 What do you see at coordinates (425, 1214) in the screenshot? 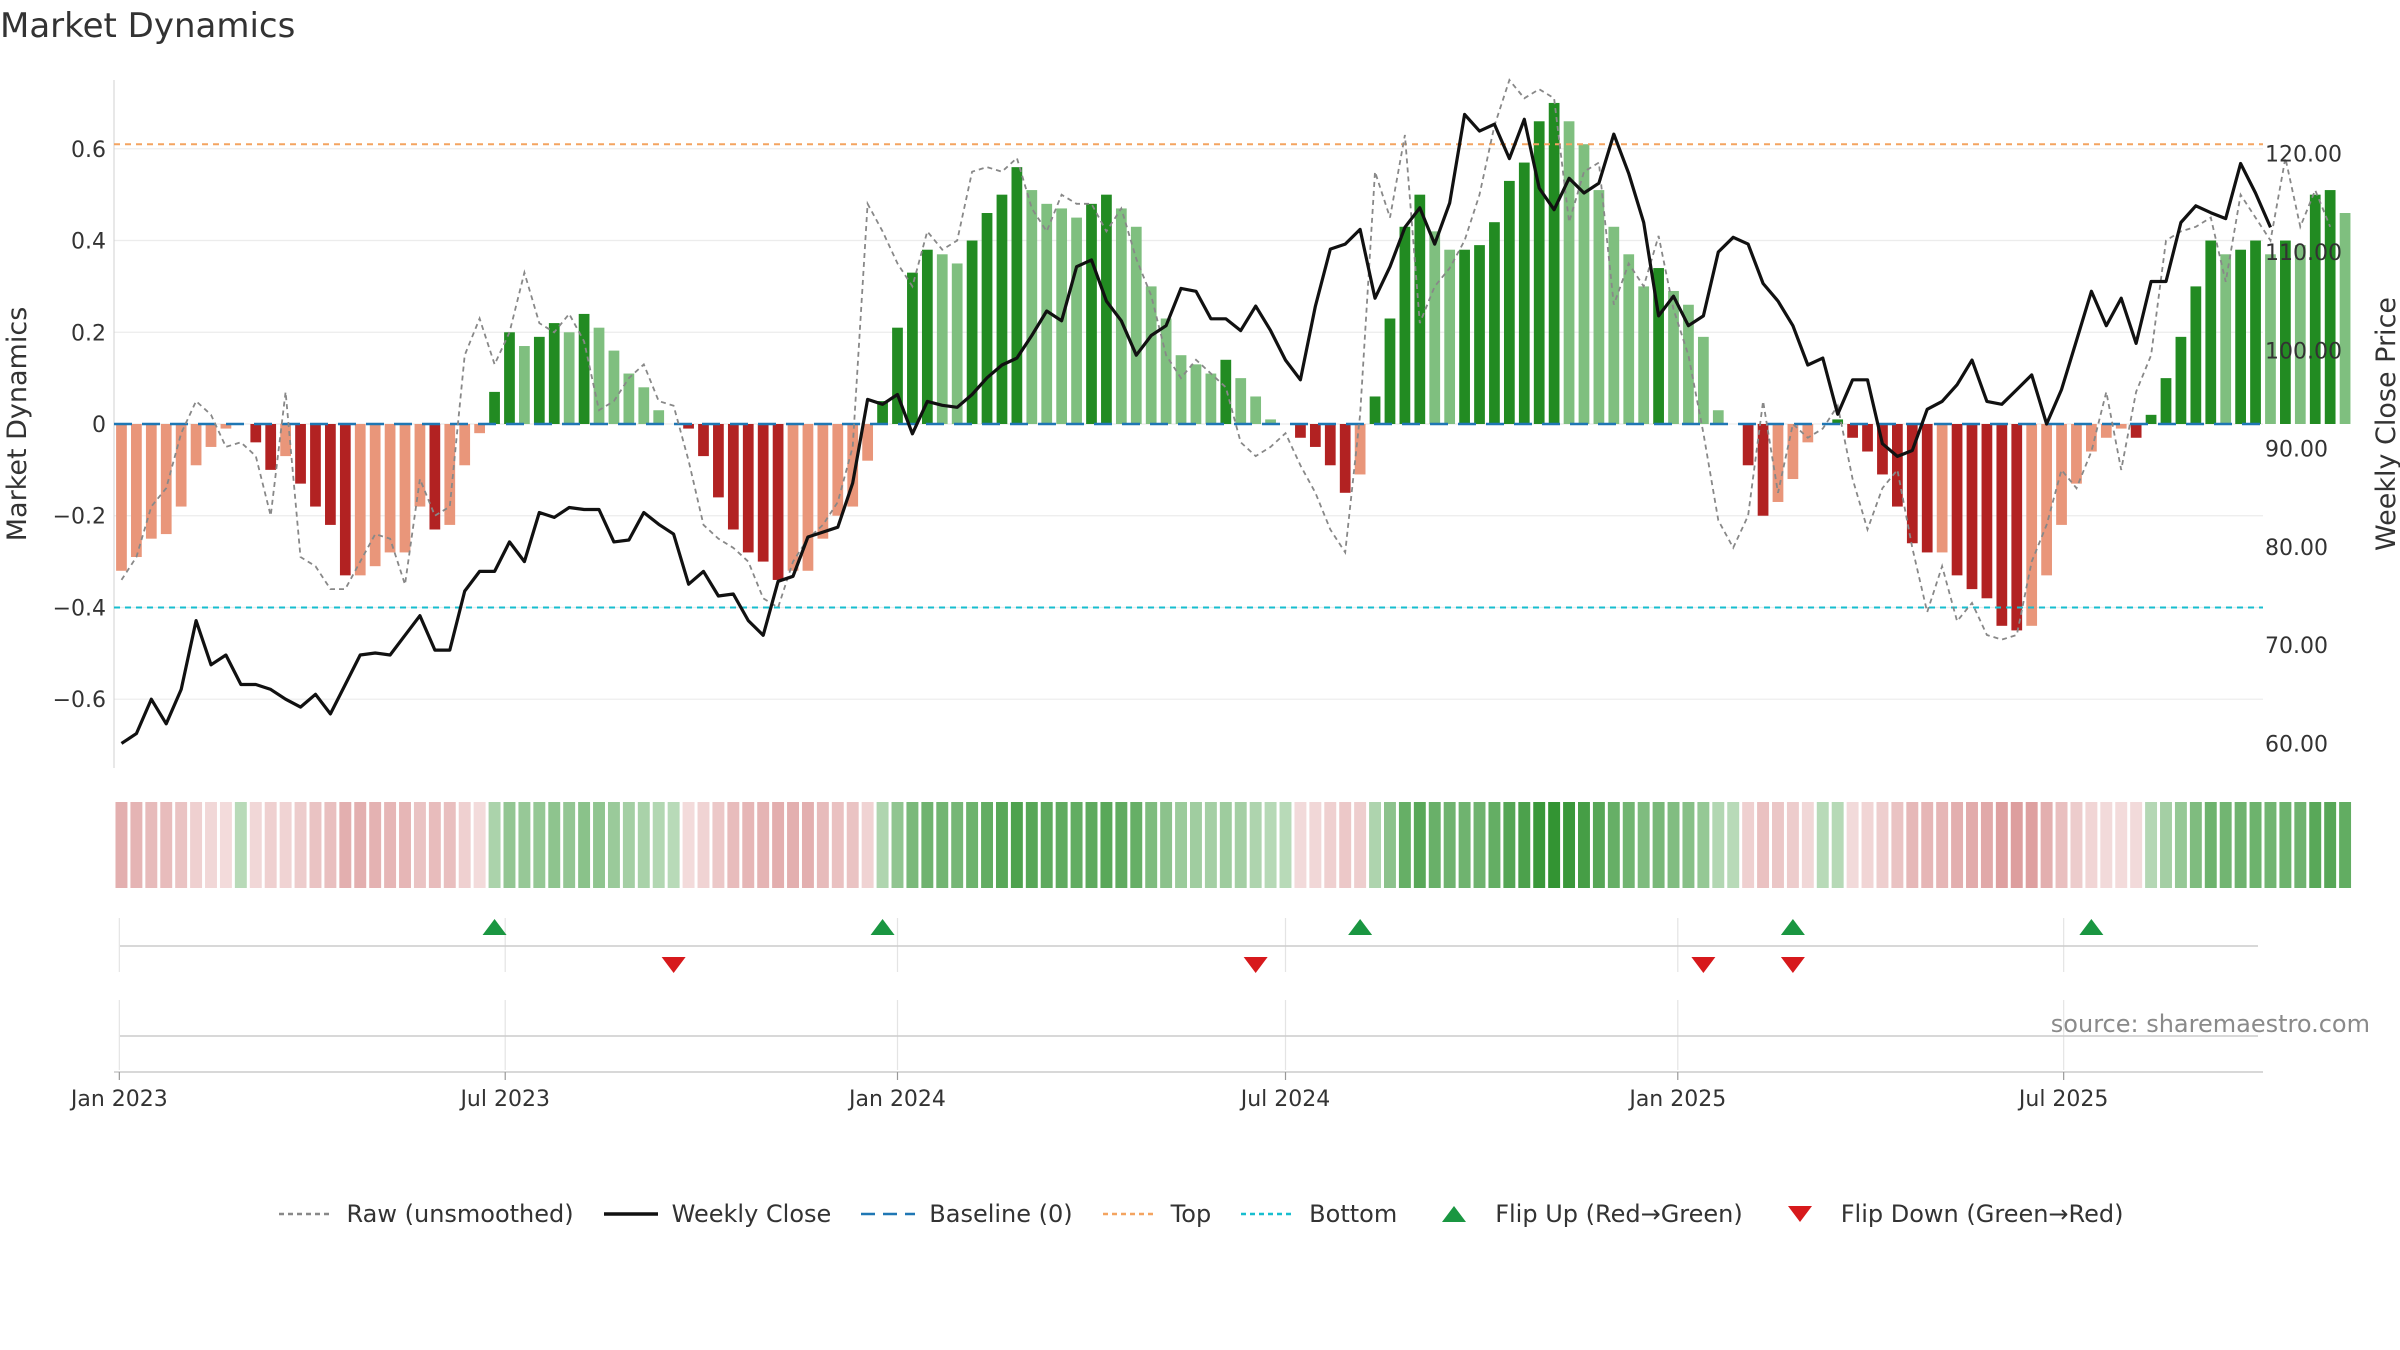
I see `legend-item-raw: Raw (unsmoothed)` at bounding box center [425, 1214].